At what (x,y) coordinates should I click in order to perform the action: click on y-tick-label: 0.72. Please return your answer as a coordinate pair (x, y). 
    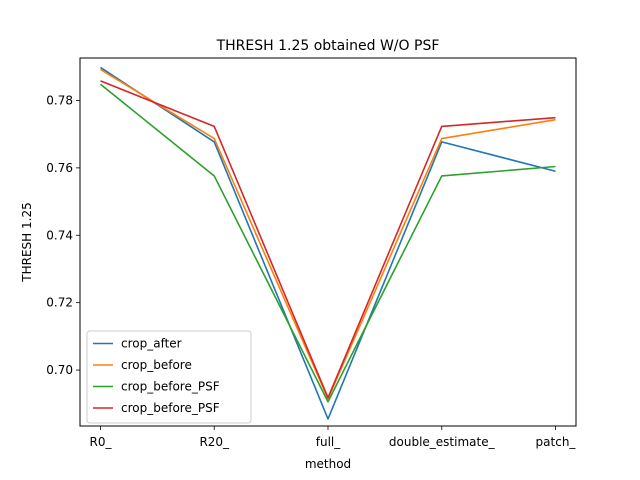
    Looking at the image, I should click on (59, 303).